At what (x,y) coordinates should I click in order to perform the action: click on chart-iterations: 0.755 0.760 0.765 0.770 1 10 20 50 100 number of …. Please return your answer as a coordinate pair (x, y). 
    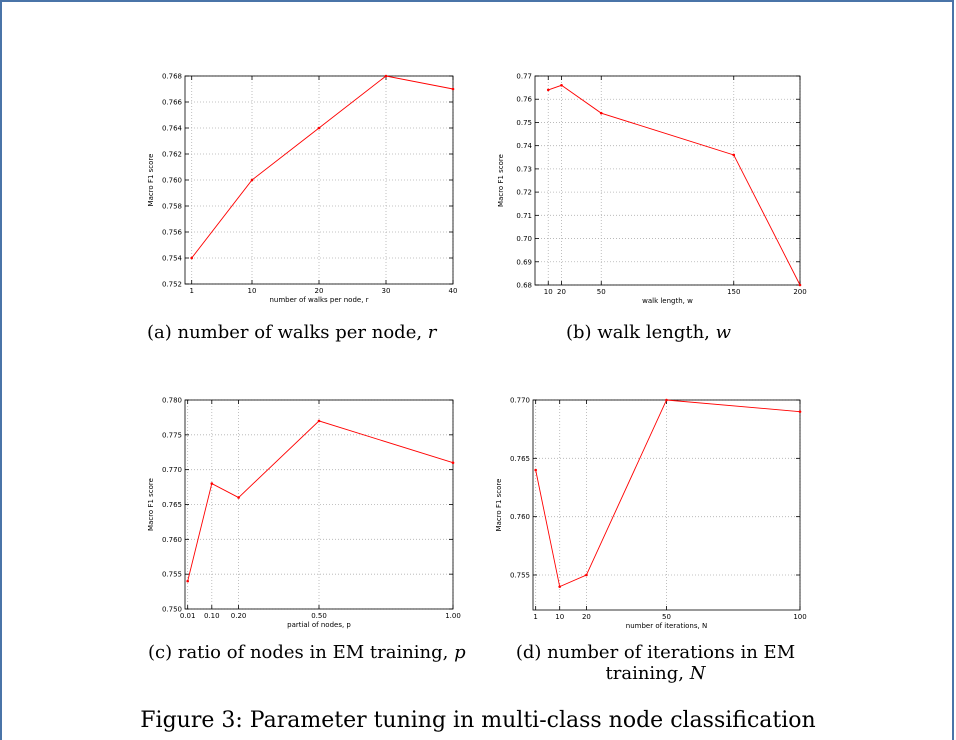
    Looking at the image, I should click on (651, 514).